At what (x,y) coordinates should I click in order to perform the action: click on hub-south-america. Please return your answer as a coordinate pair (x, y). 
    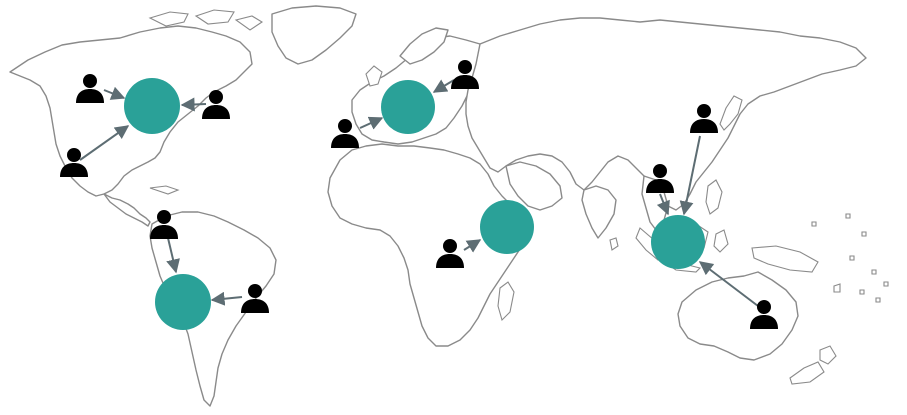
    Looking at the image, I should click on (183, 302).